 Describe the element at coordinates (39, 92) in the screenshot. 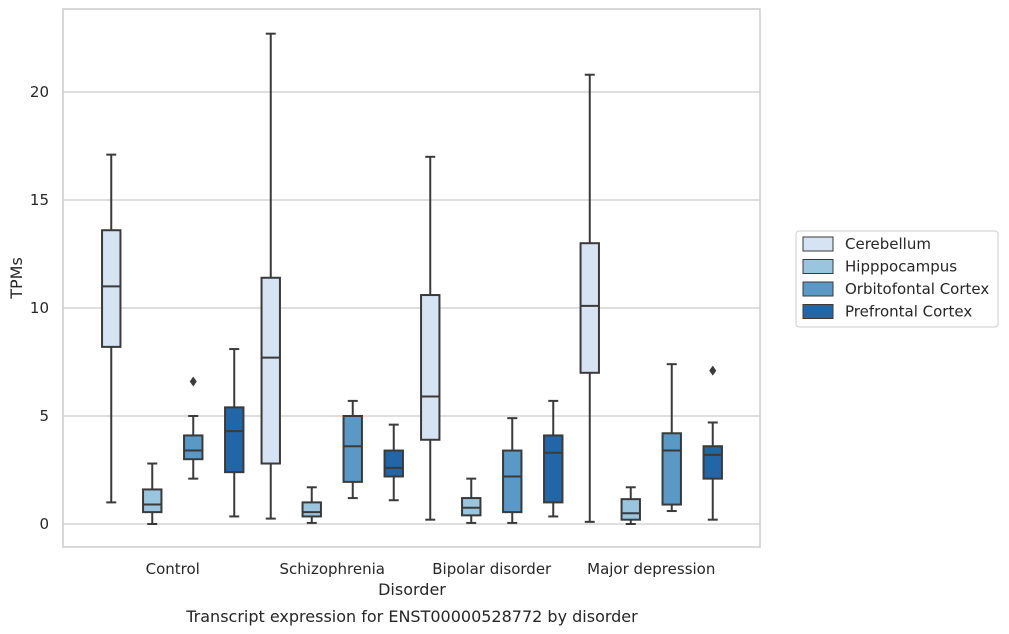

I see `y-tick-label: 20` at that location.